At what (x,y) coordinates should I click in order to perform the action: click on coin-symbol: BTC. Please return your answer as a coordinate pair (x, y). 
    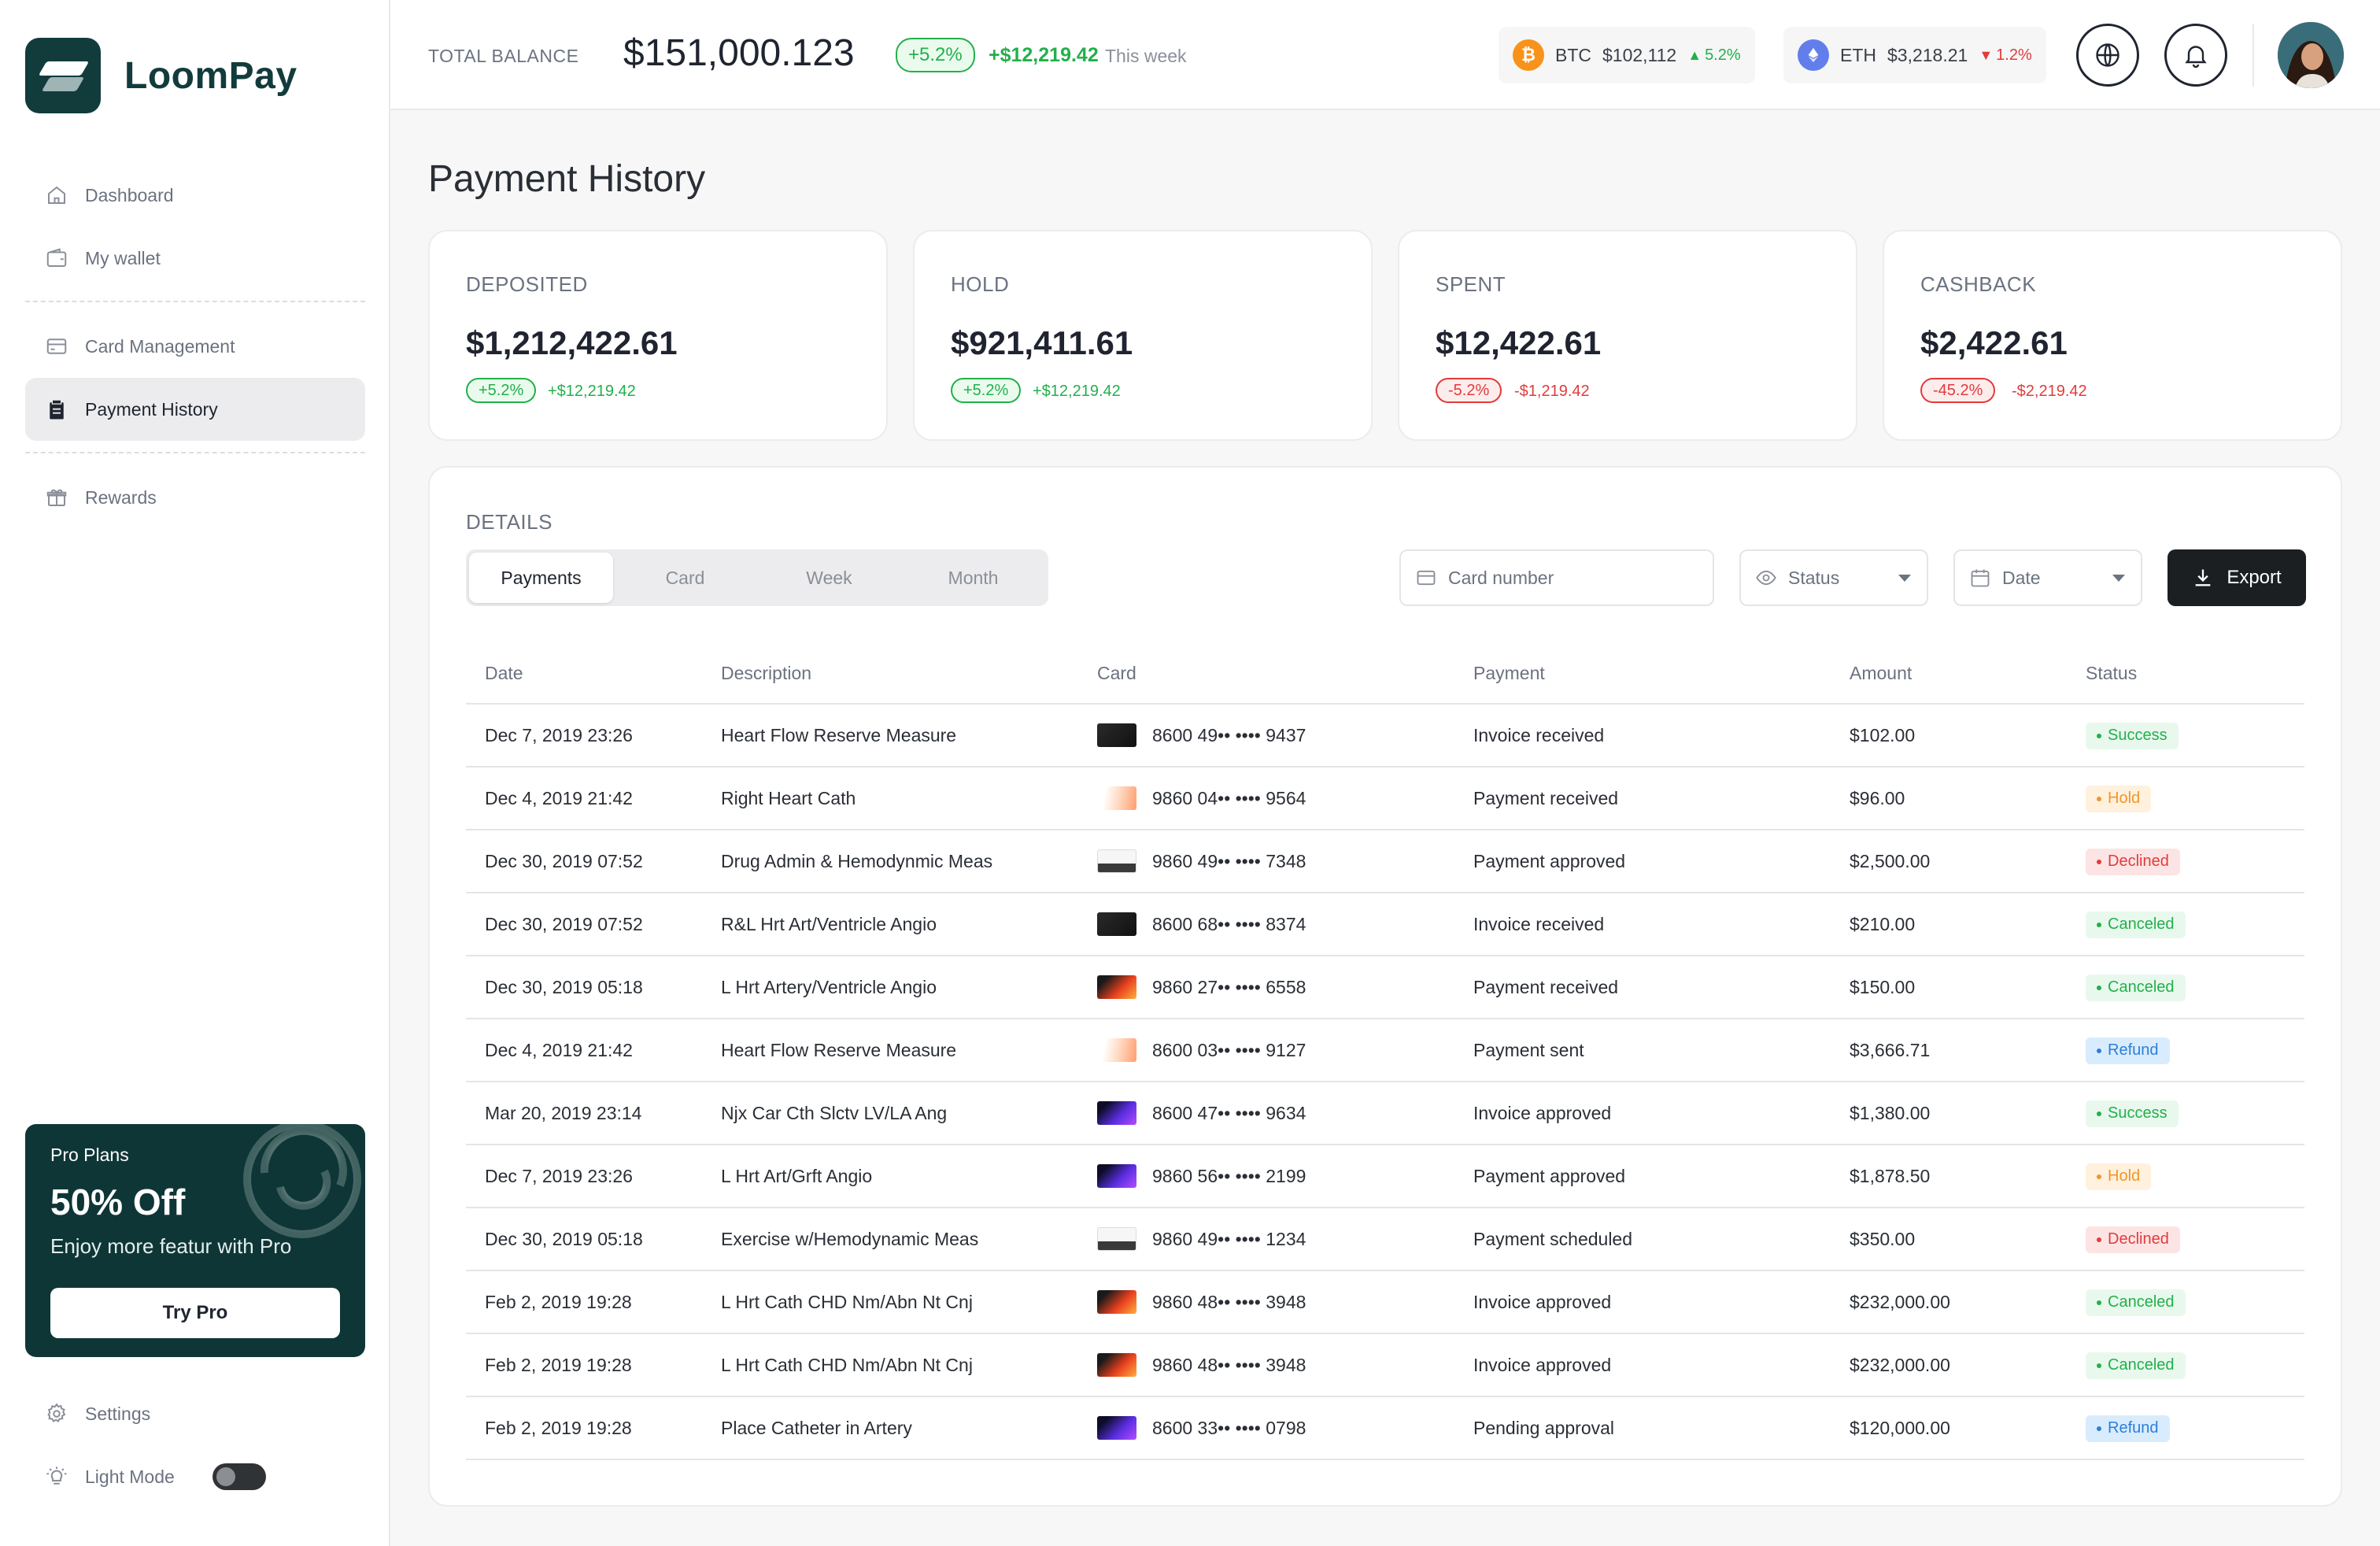
    Looking at the image, I should click on (1573, 54).